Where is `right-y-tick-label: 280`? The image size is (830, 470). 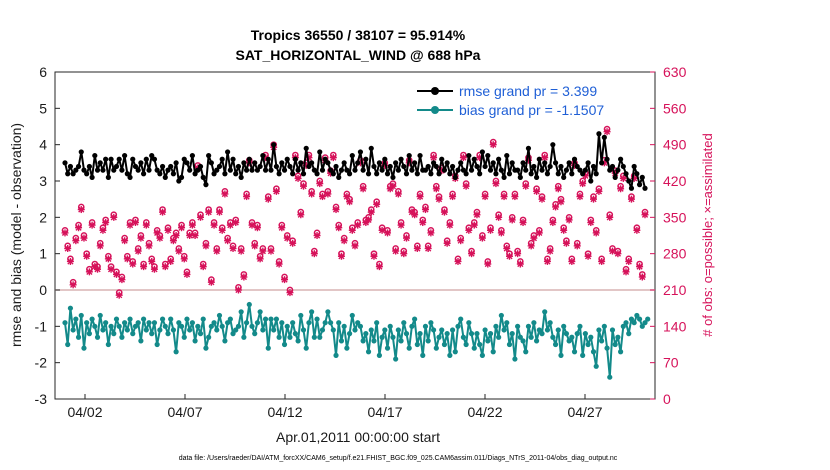 right-y-tick-label: 280 is located at coordinates (675, 254).